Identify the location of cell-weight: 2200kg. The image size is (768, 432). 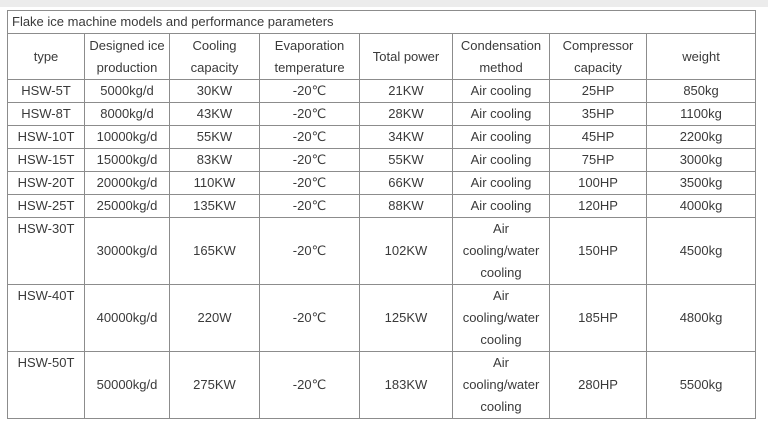
(701, 137).